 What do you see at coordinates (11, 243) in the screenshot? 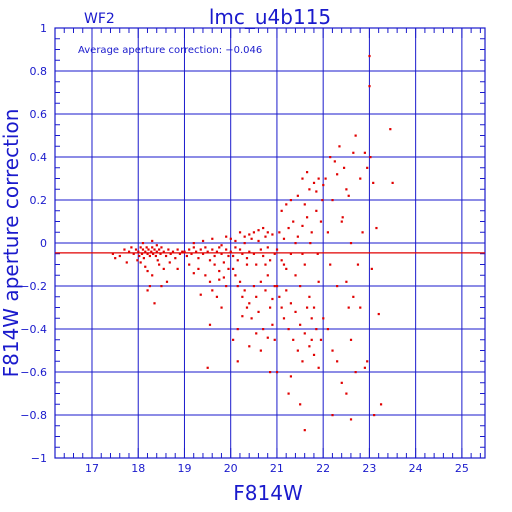
I see `y-axis-label: F814W aperture correction` at bounding box center [11, 243].